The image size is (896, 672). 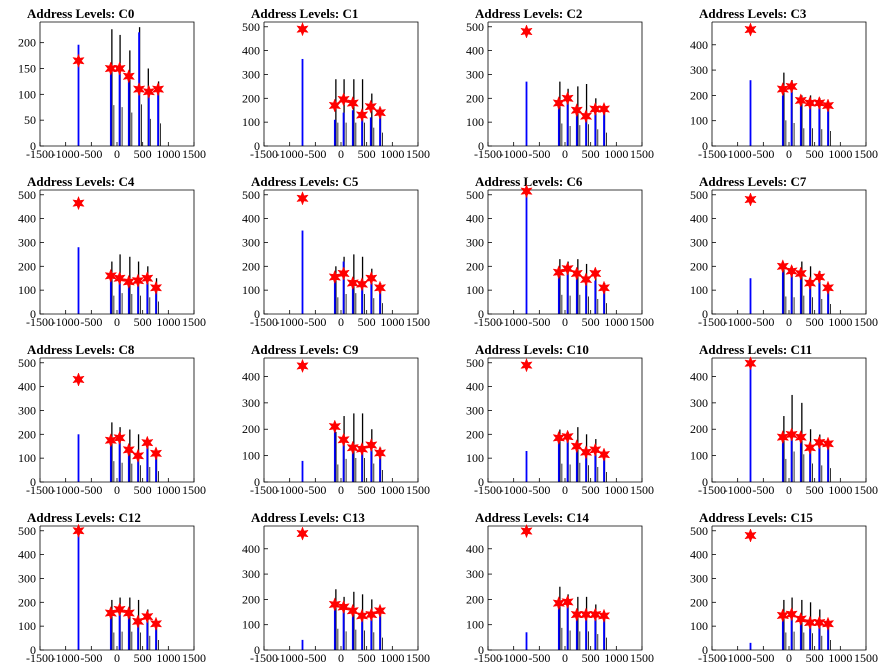 What do you see at coordinates (475, 599) in the screenshot?
I see `y-tick-label-2: 200` at bounding box center [475, 599].